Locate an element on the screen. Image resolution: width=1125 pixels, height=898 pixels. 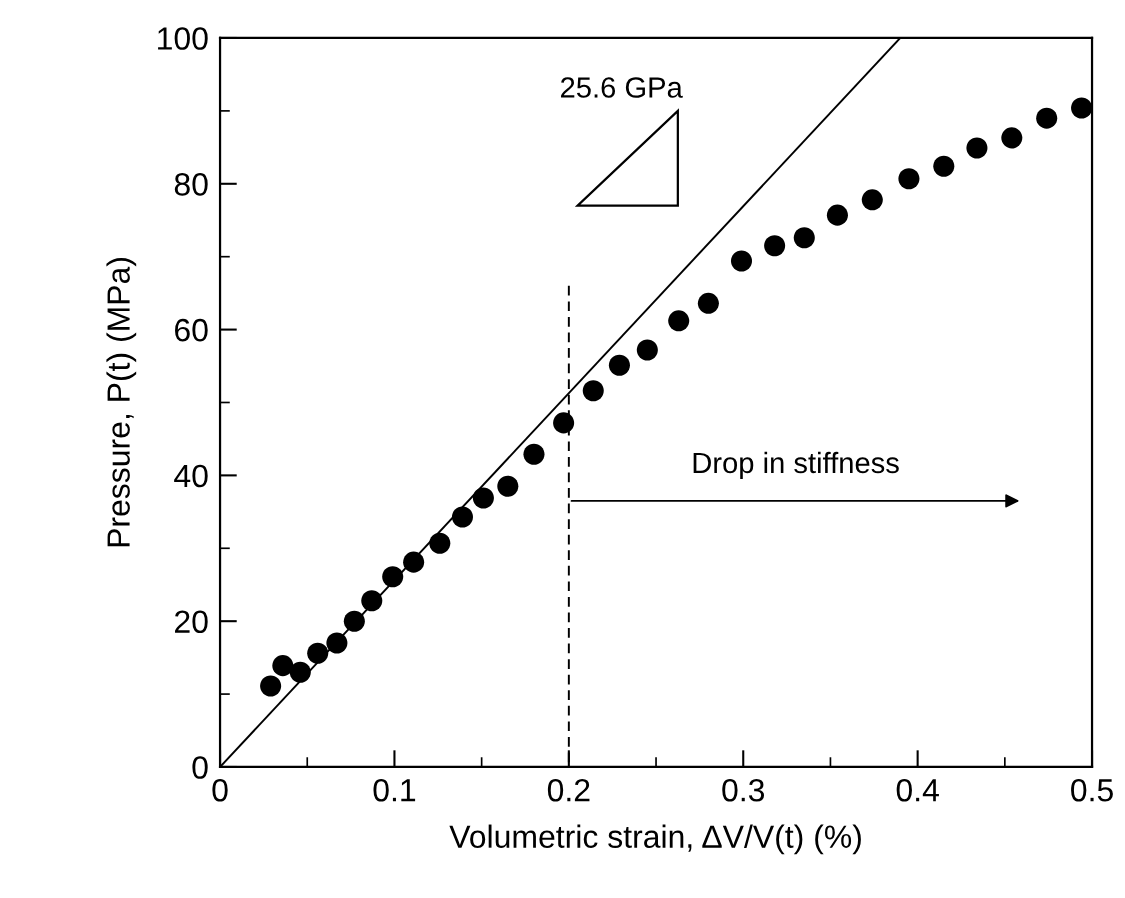
annotation: 25.6 GPa is located at coordinates (622, 87).